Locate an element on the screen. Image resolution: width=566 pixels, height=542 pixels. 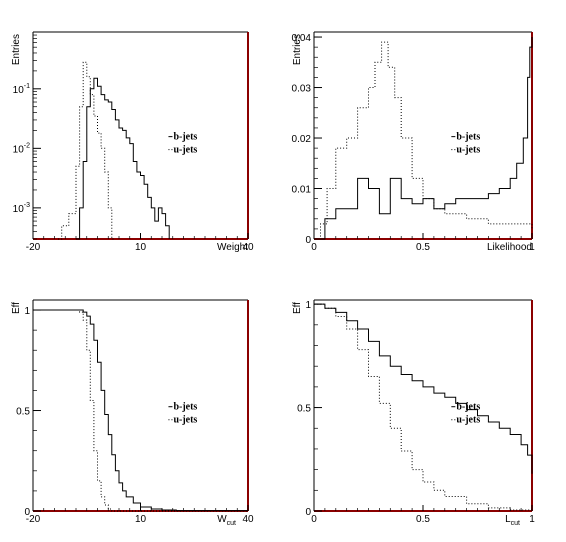
y-tick-label: 0.03 is located at coordinates (302, 89).